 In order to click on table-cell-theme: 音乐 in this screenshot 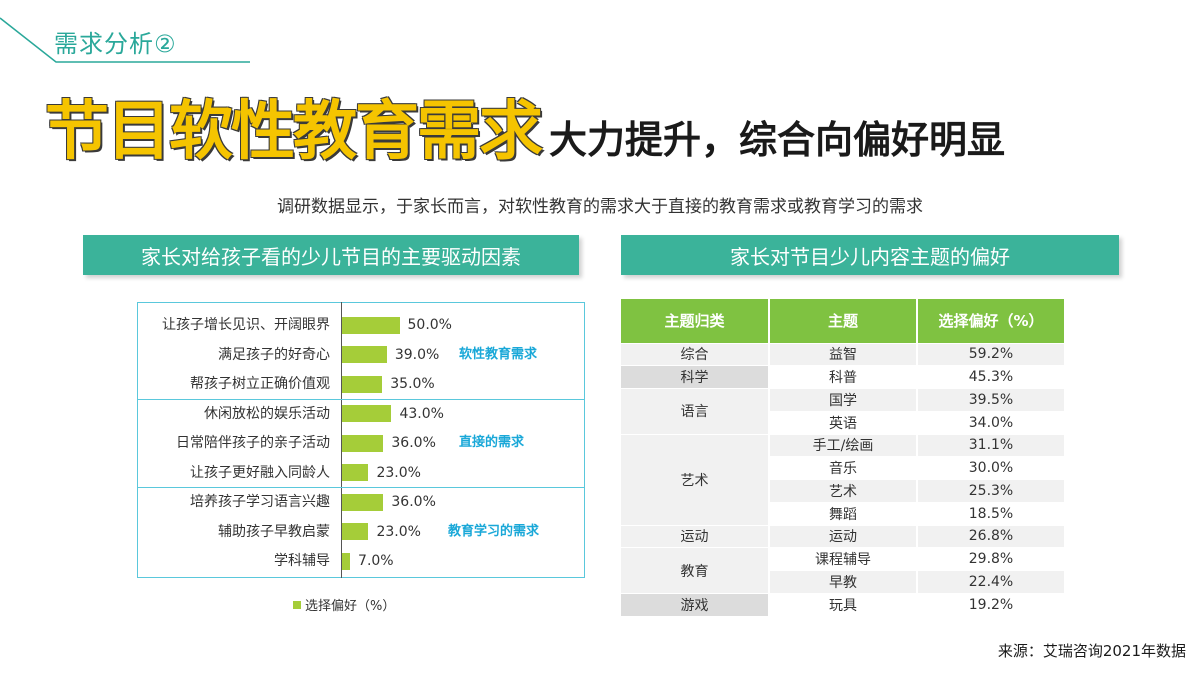, I will do `click(843, 468)`.